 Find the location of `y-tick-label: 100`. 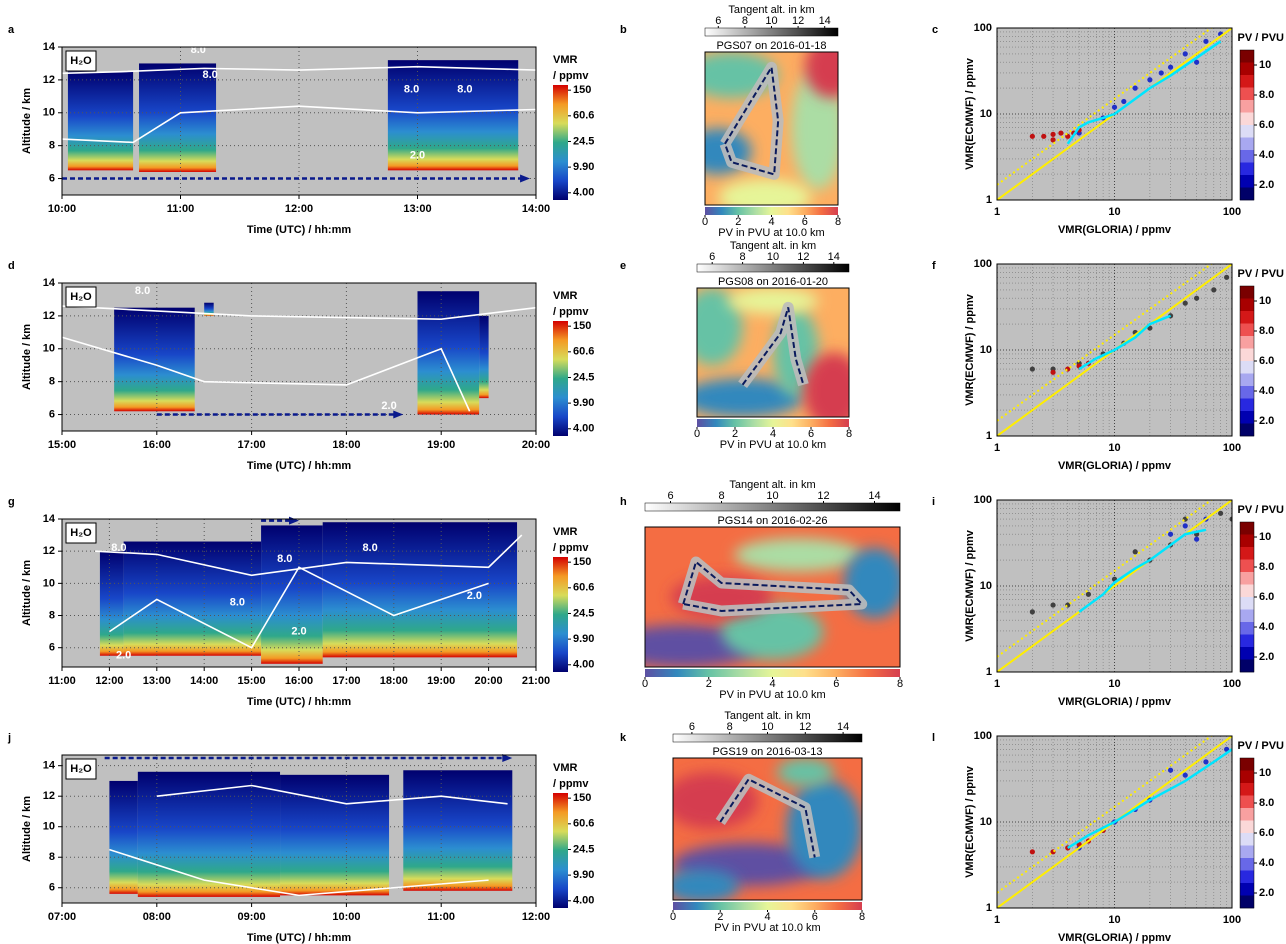

y-tick-label: 100 is located at coordinates (983, 28).